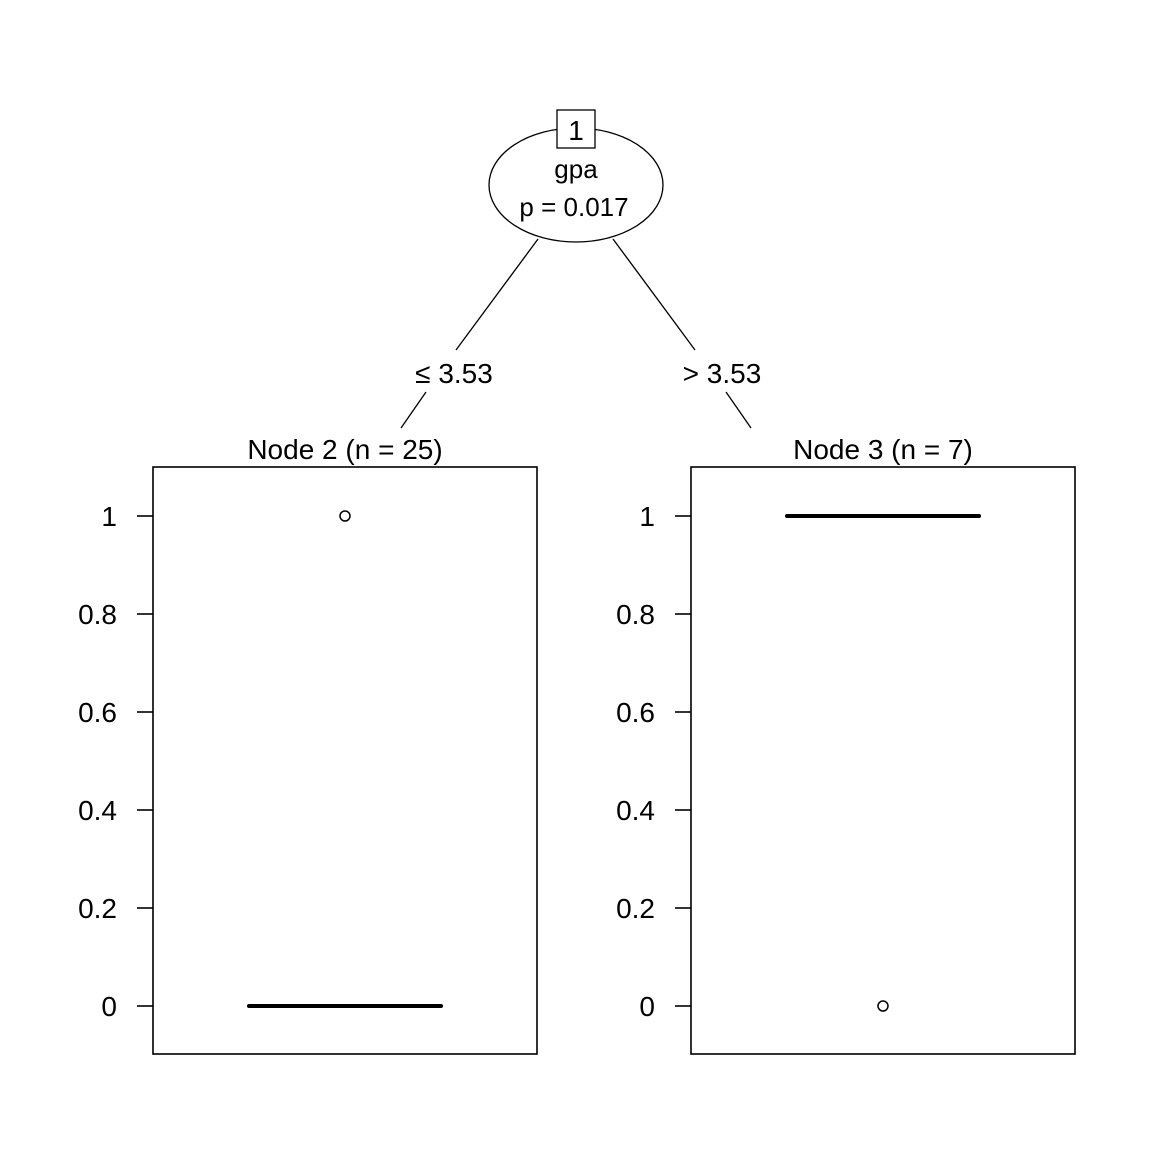  I want to click on node-2-boxplot, so click(345, 759).